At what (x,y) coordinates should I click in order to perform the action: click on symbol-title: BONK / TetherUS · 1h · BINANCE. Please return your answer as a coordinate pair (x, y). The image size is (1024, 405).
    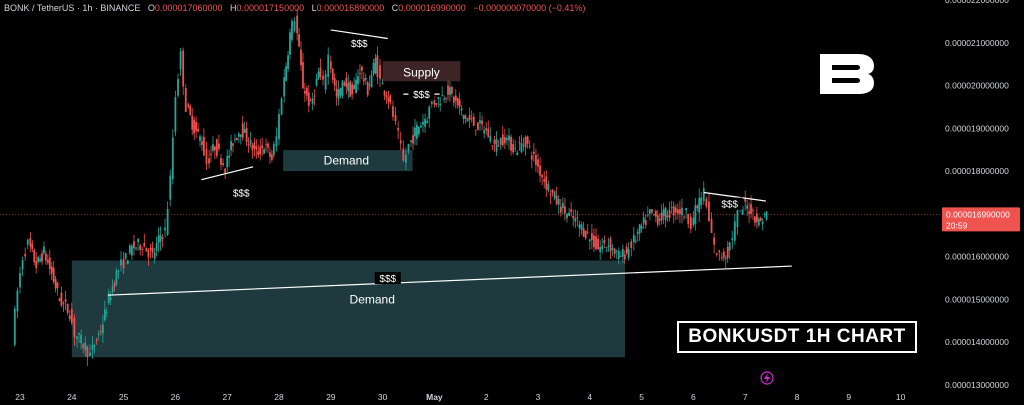
    Looking at the image, I should click on (72, 8).